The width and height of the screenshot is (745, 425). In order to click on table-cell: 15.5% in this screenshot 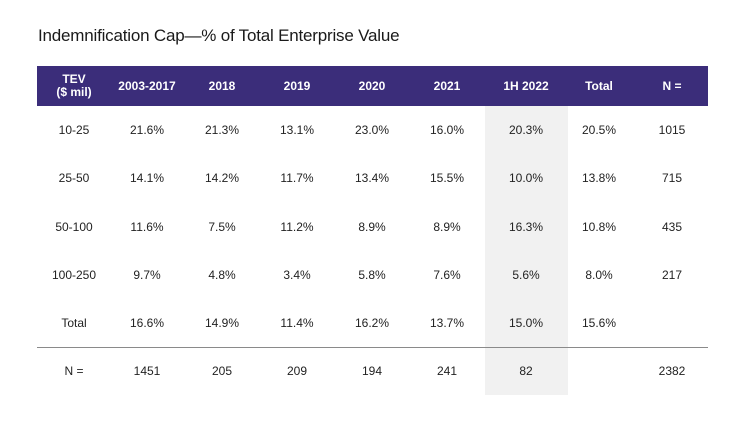, I will do `click(447, 178)`.